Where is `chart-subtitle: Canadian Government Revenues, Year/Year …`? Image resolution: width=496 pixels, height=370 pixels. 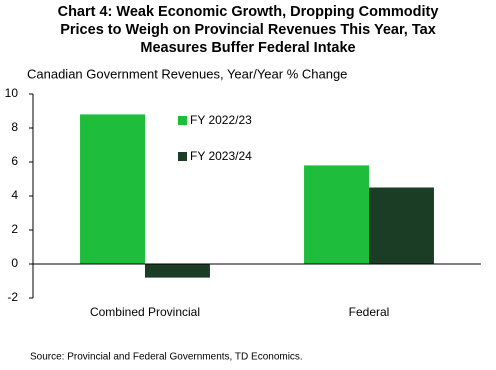
chart-subtitle: Canadian Government Revenues, Year/Year … is located at coordinates (187, 73).